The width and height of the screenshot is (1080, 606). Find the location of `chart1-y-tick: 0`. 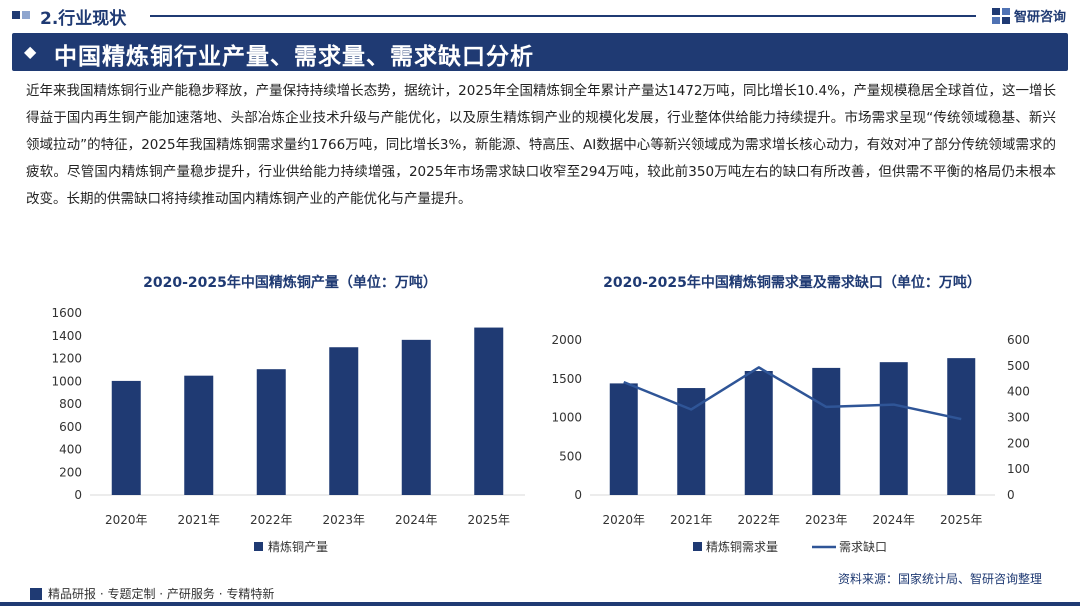

chart1-y-tick: 0 is located at coordinates (78, 495).